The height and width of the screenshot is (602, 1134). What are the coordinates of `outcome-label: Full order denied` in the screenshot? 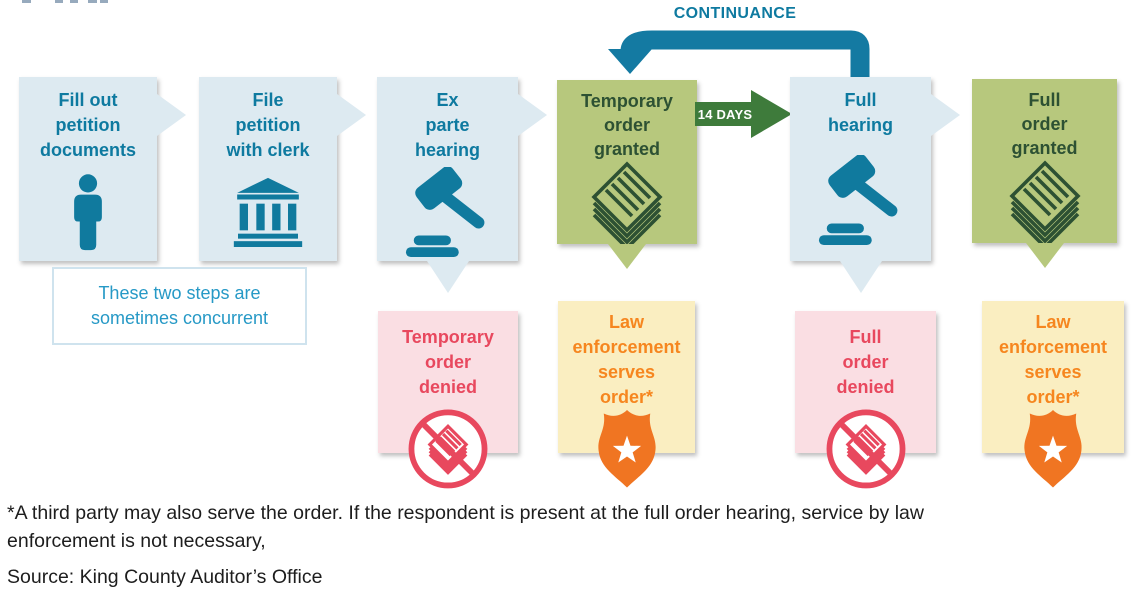 It's located at (865, 362).